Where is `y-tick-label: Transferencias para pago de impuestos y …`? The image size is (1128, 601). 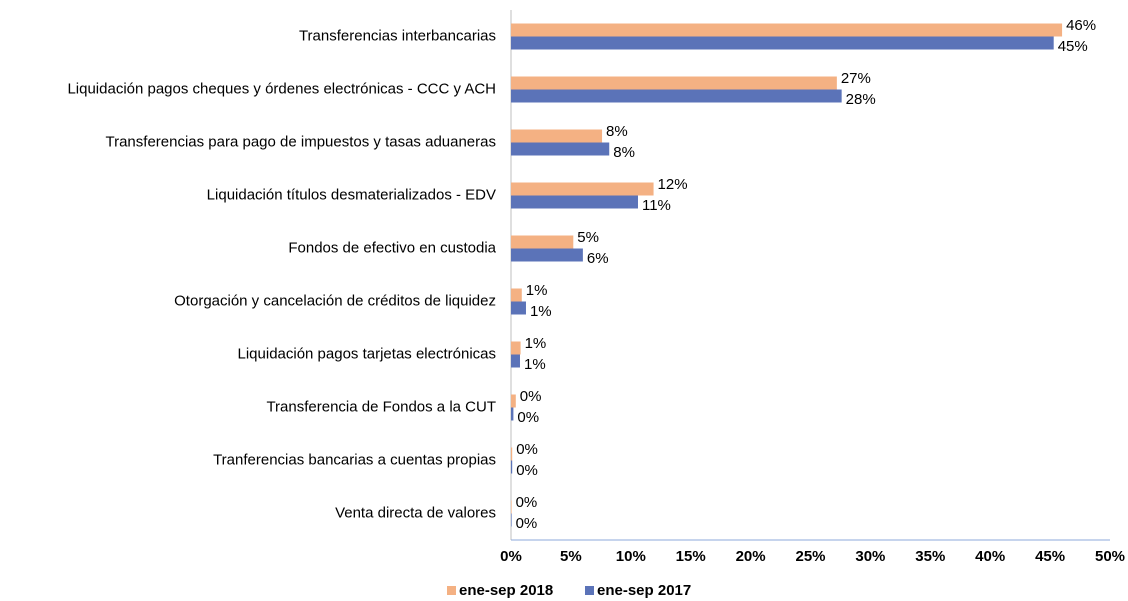 y-tick-label: Transferencias para pago de impuestos y … is located at coordinates (300, 141).